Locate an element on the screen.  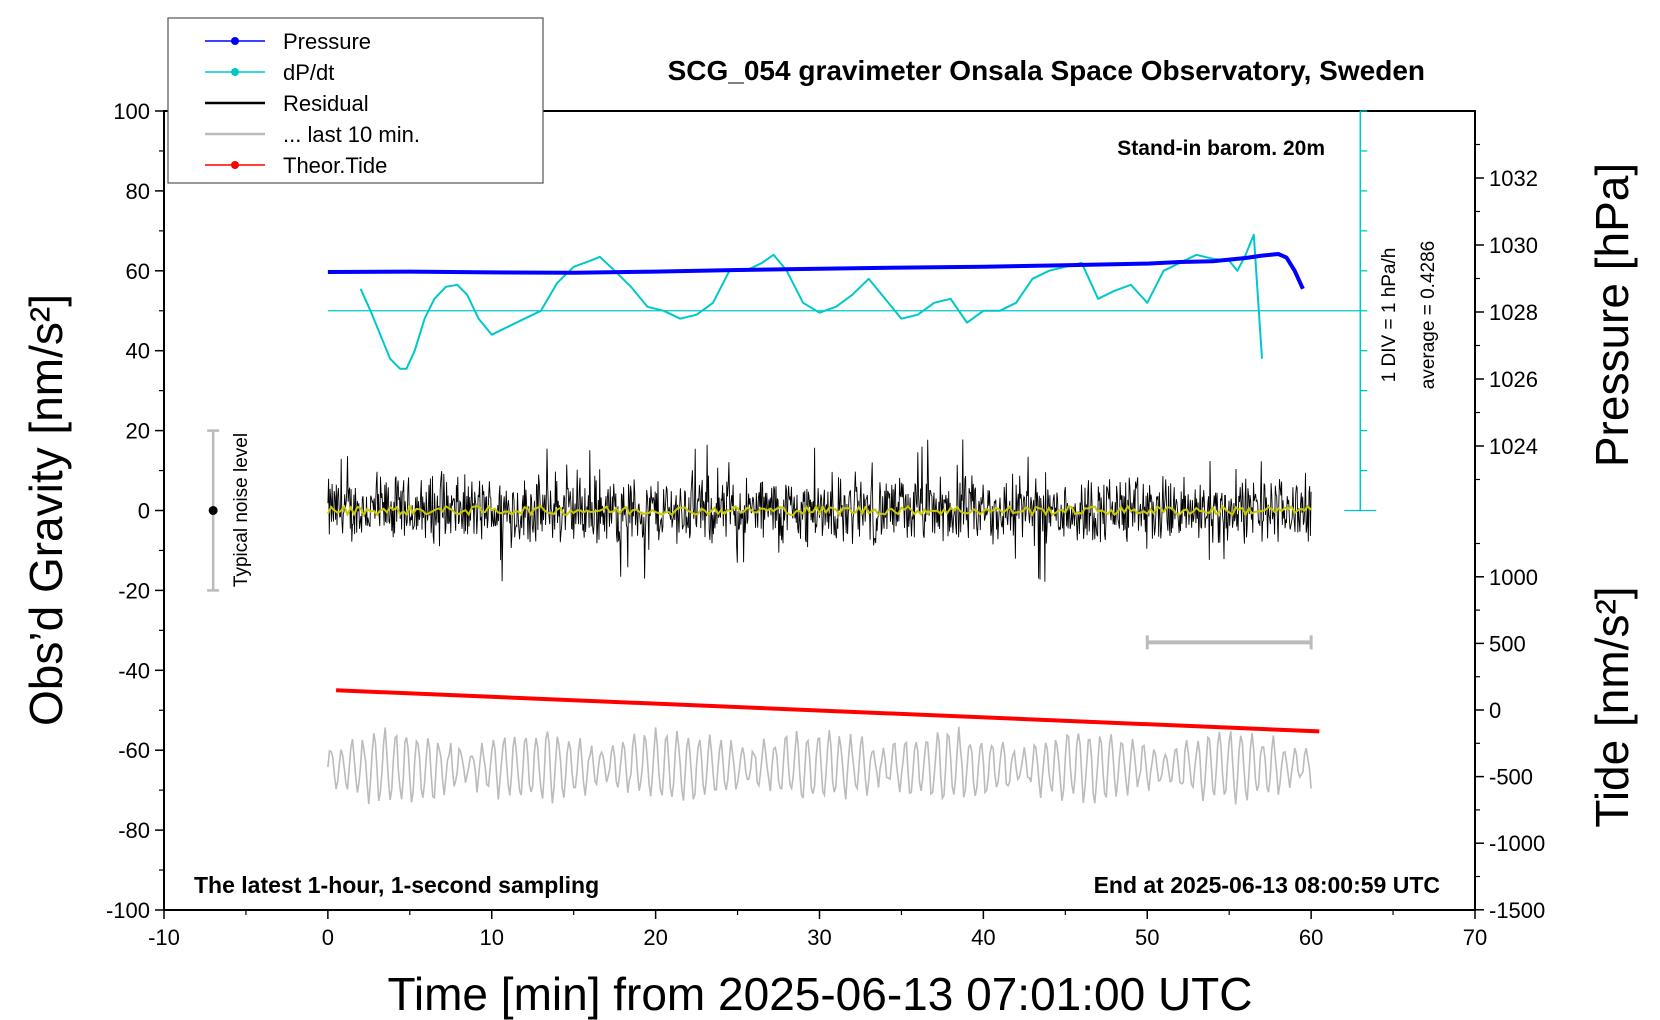
div-label: 1 DIV = 1 hPa/h is located at coordinates (1389, 315).